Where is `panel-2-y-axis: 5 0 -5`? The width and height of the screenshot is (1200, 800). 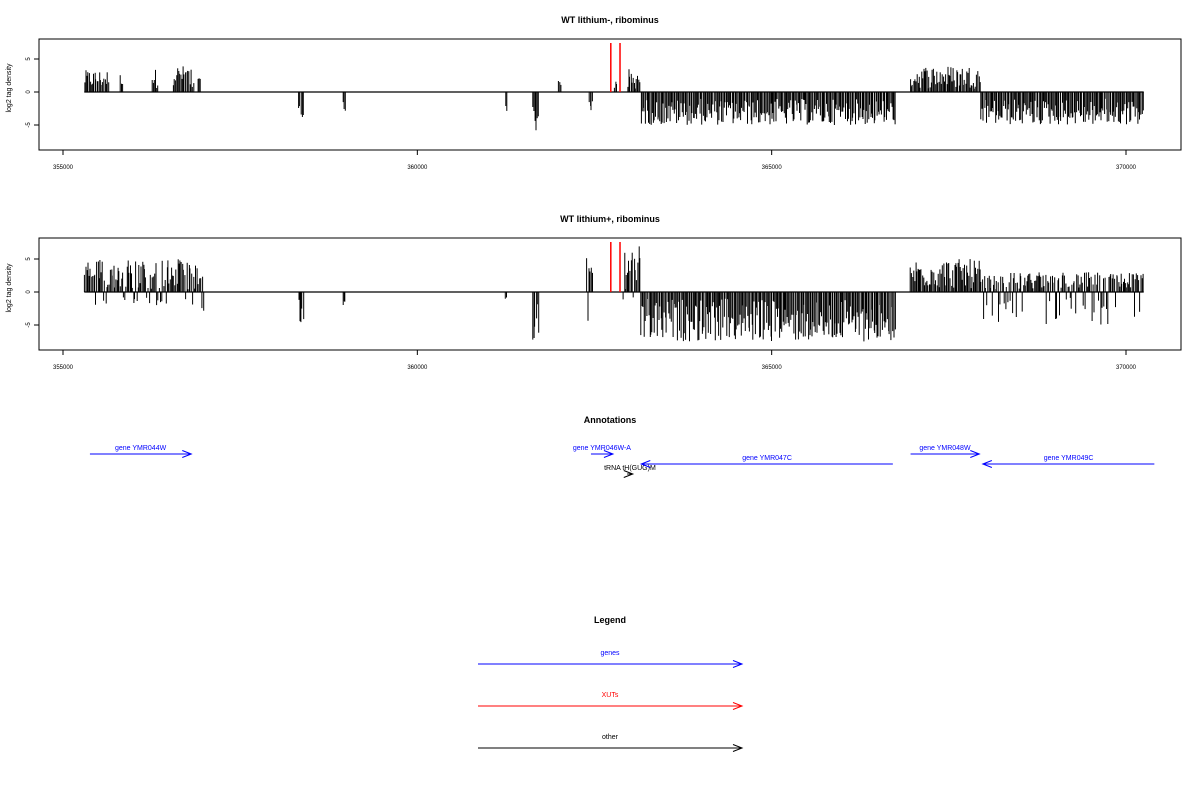 panel-2-y-axis: 5 0 -5 is located at coordinates (32, 292).